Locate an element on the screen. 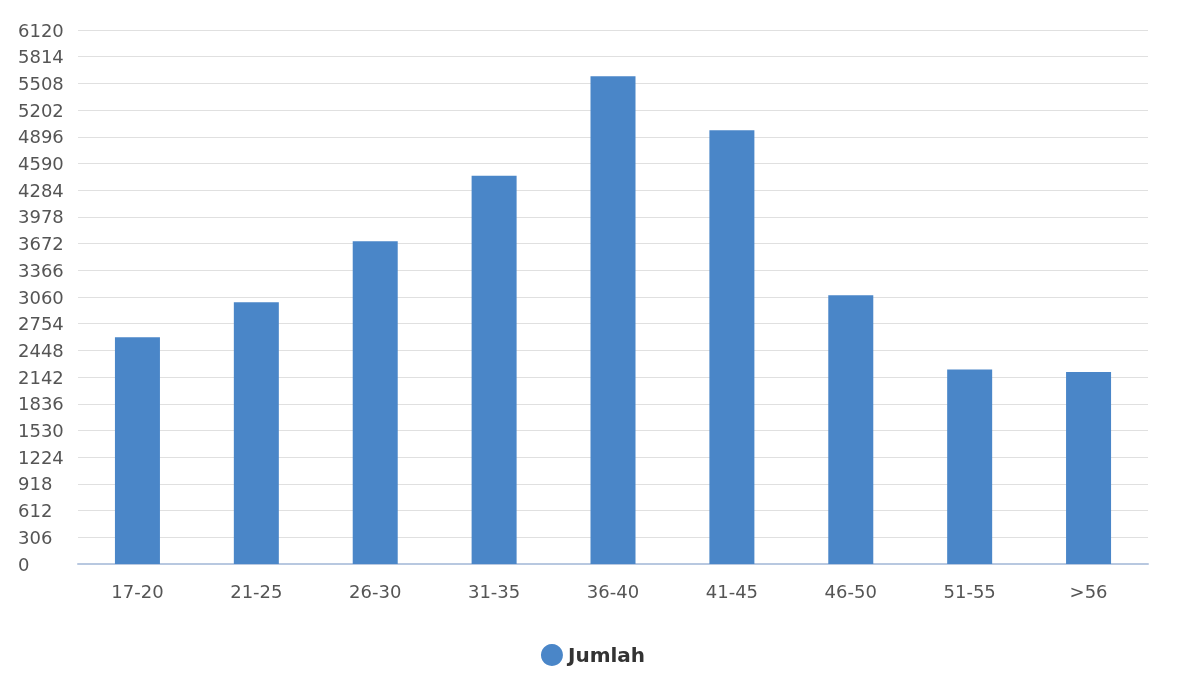  y-tick-label: 3366 is located at coordinates (41, 270).